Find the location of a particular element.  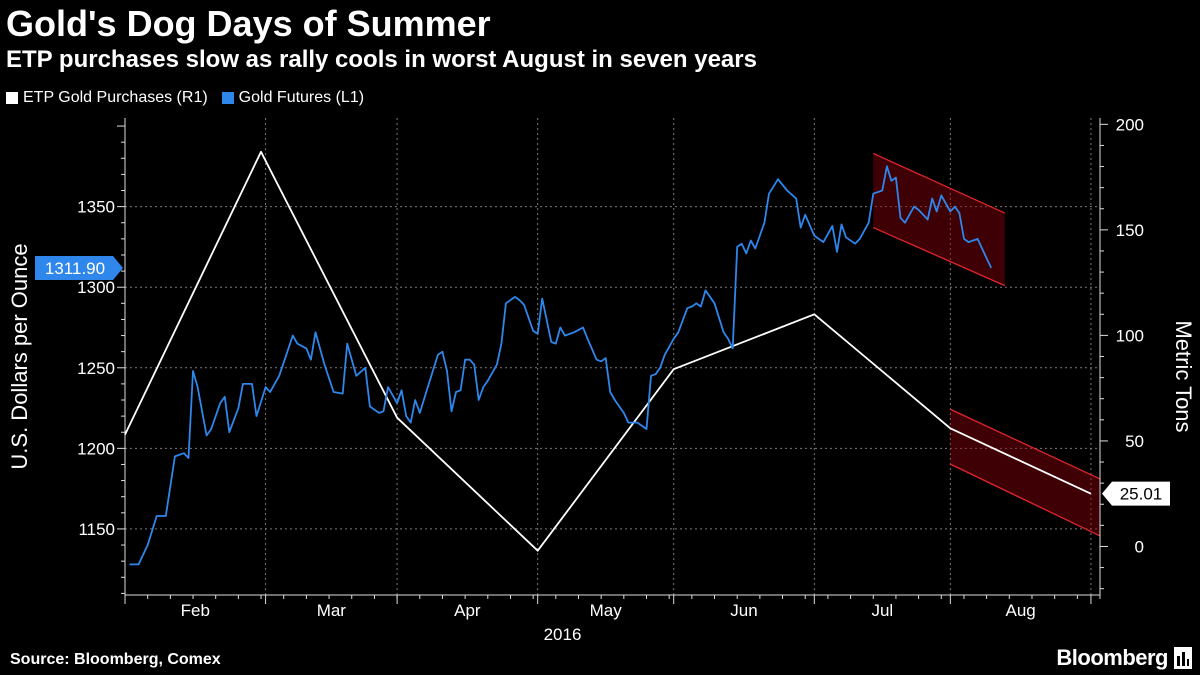

y-axis-right-title: Metric Tons is located at coordinates (1183, 376).